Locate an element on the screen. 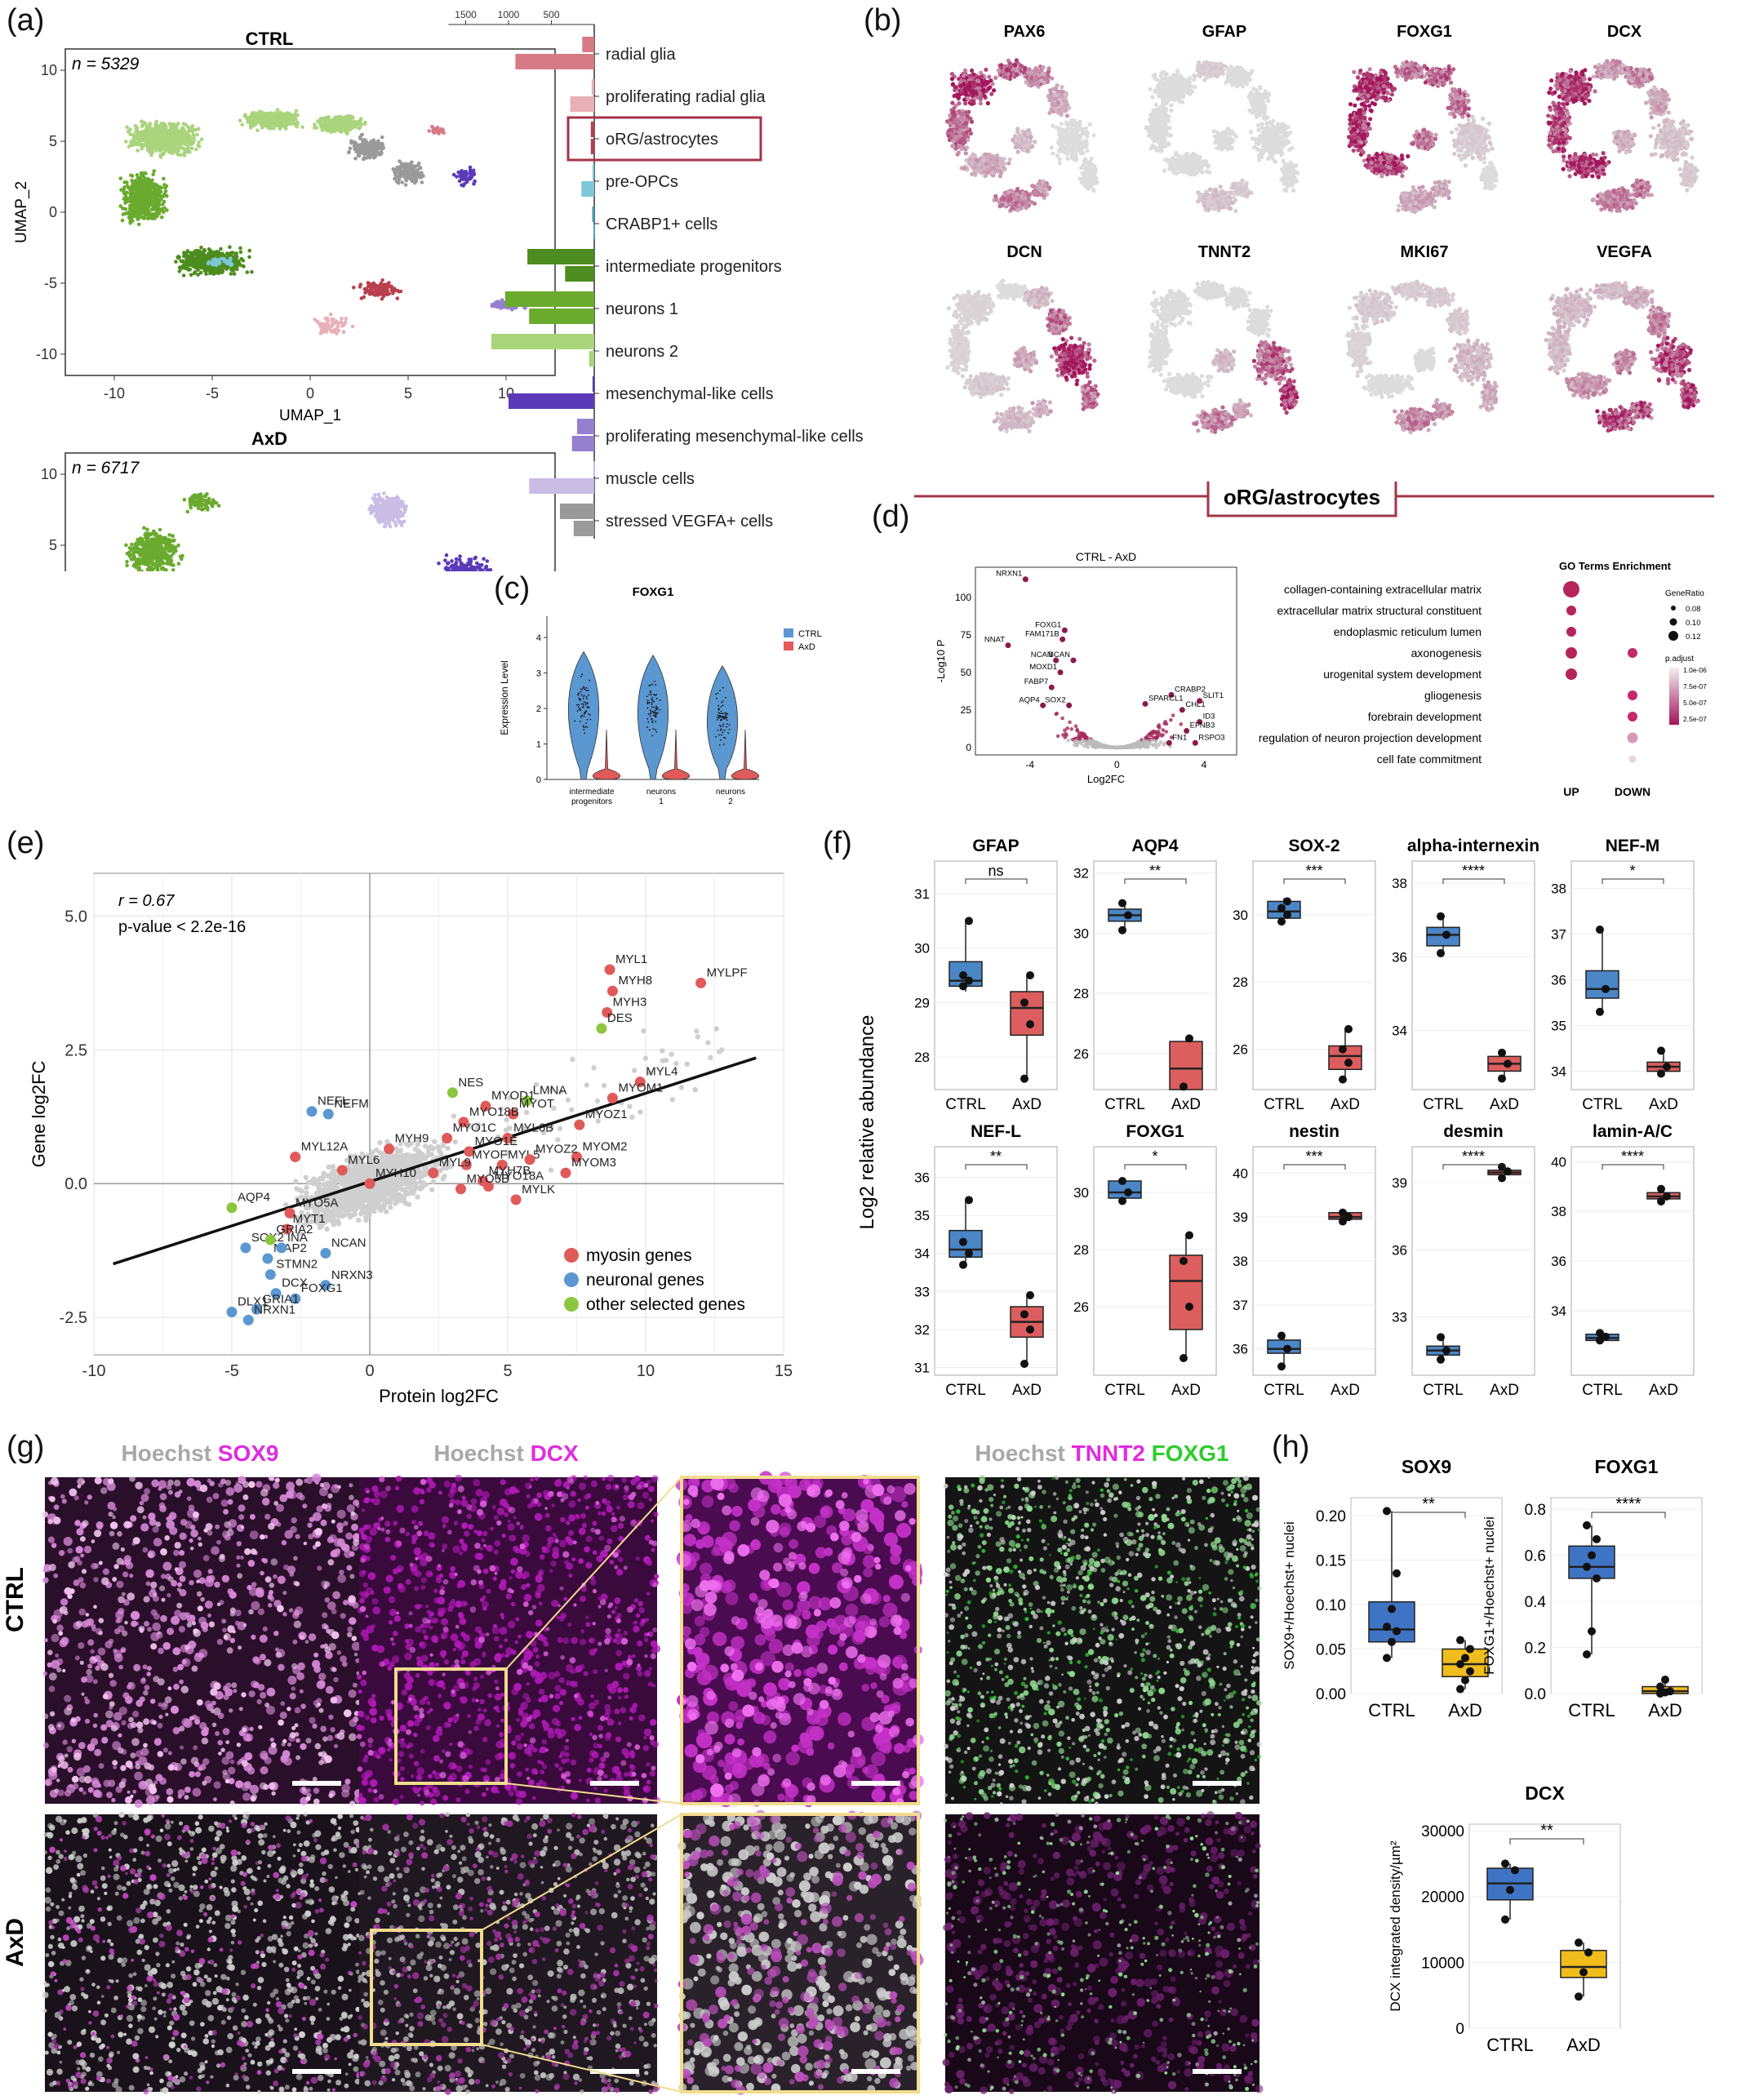 Image resolution: width=1737 pixels, height=2100 pixels. umap-axd-n: n = 6717 is located at coordinates (106, 468).